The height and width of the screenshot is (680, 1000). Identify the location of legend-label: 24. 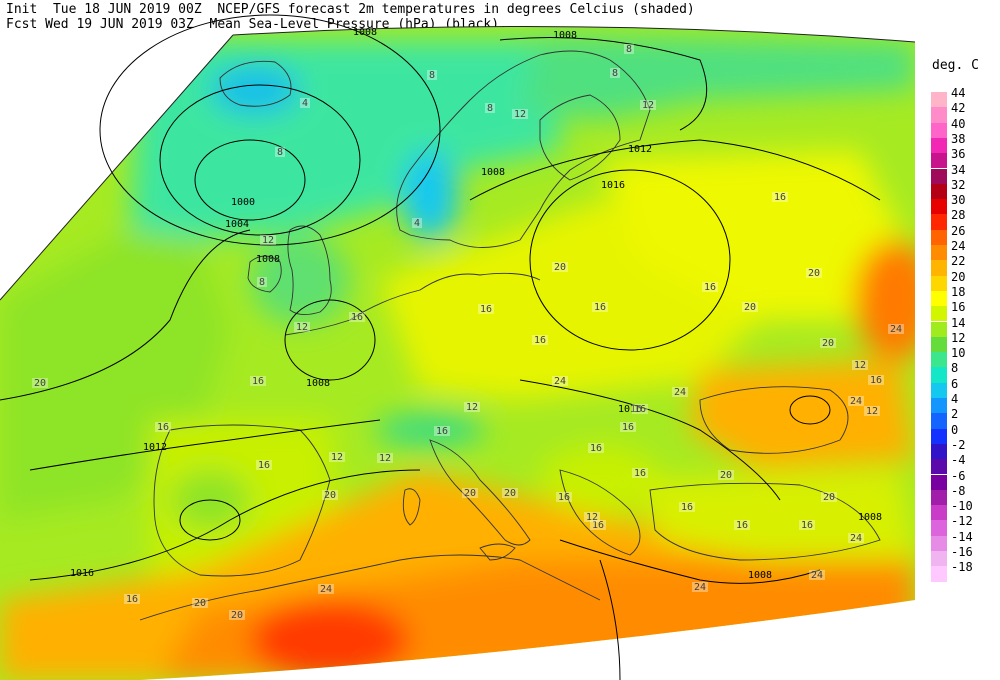
(958, 246).